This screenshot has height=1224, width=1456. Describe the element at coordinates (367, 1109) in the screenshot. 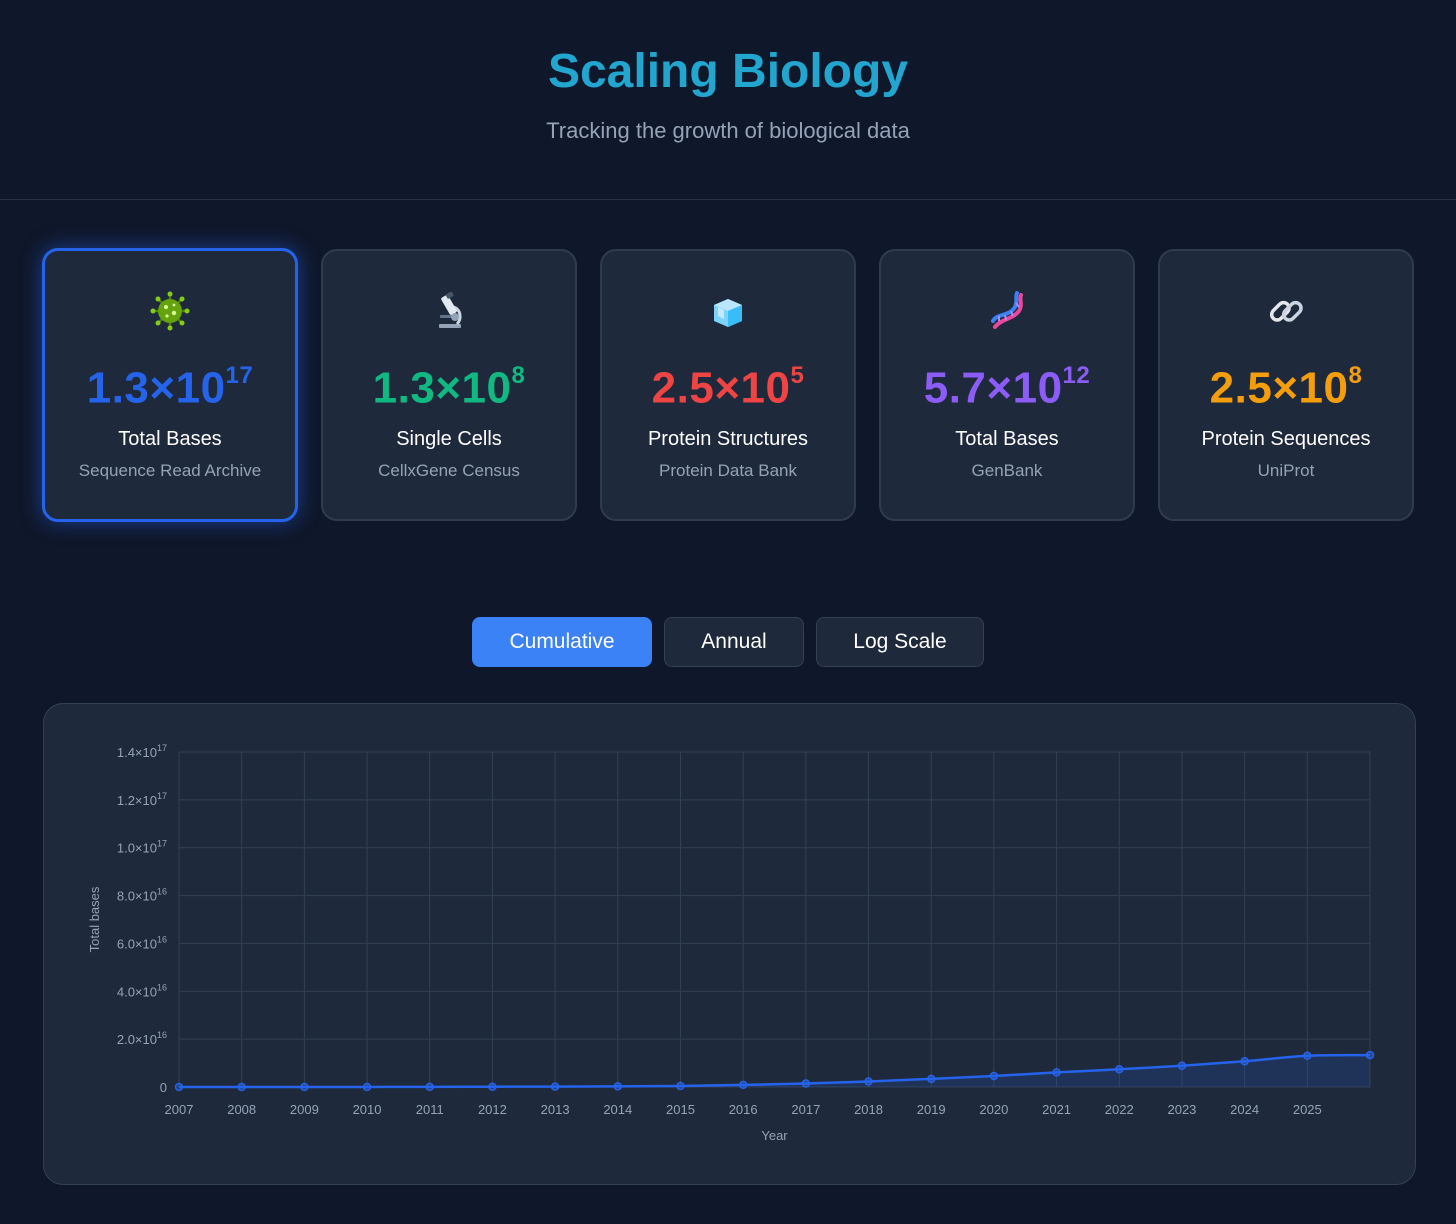

I see `x-tick-label: 2010` at that location.